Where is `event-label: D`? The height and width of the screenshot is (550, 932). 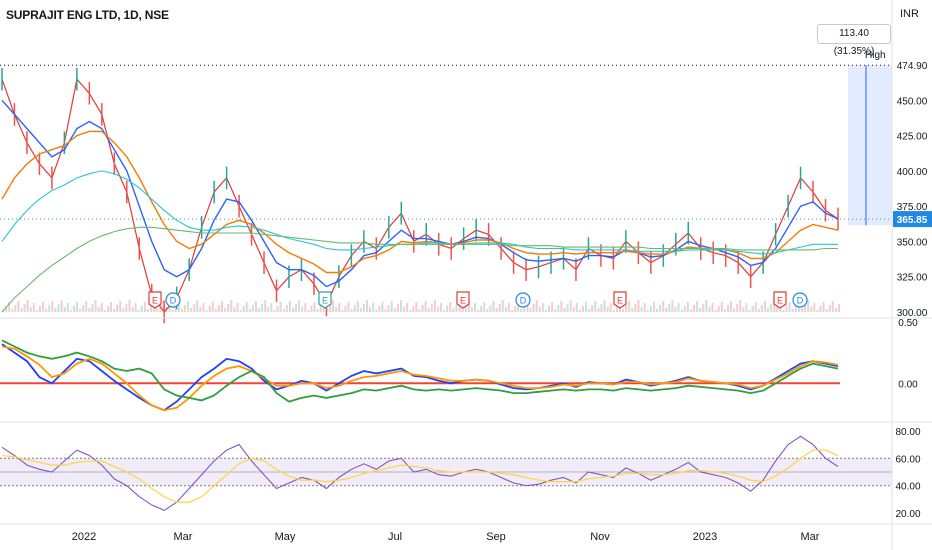 event-label: D is located at coordinates (800, 301).